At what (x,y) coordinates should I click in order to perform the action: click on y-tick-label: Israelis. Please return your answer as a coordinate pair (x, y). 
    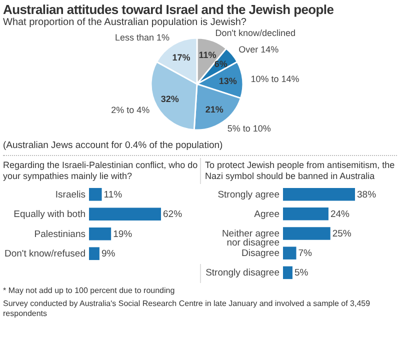
    Looking at the image, I should click on (70, 194).